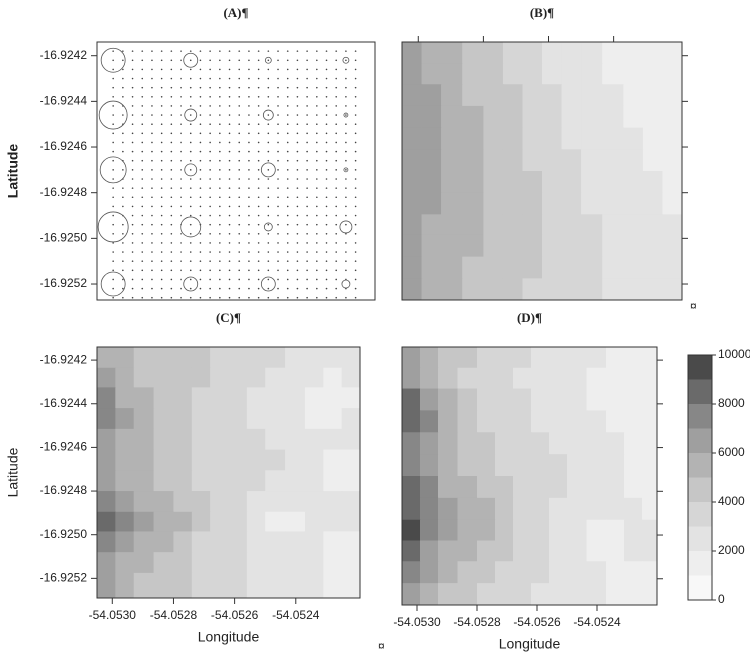 Image resolution: width=750 pixels, height=660 pixels. I want to click on colorbar-band, so click(700, 489).